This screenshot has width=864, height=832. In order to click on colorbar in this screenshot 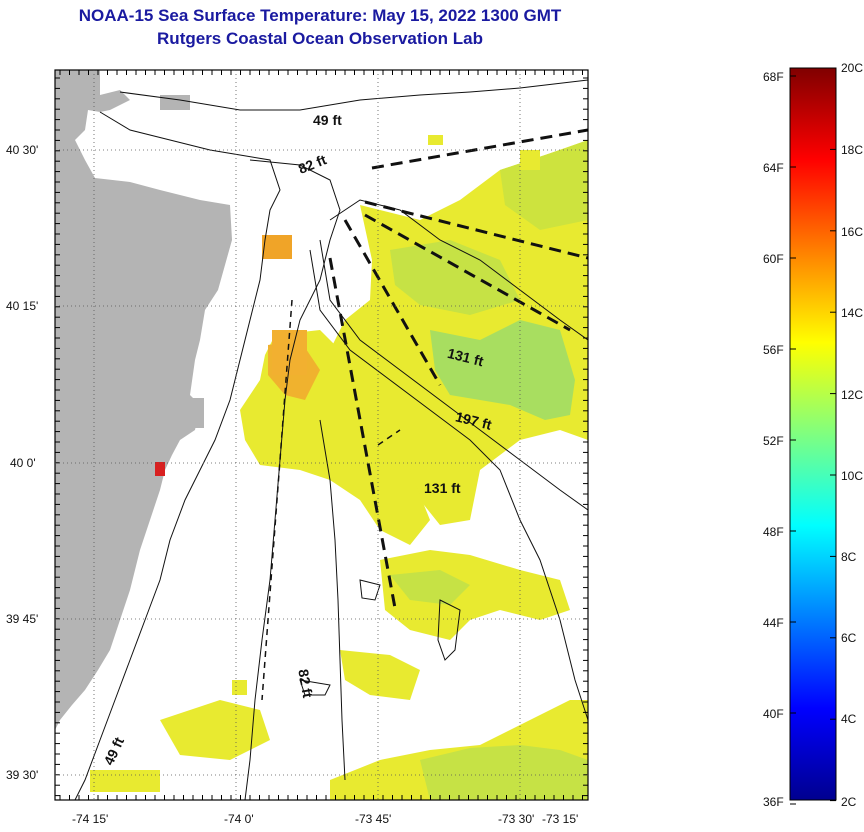, I will do `click(813, 434)`.